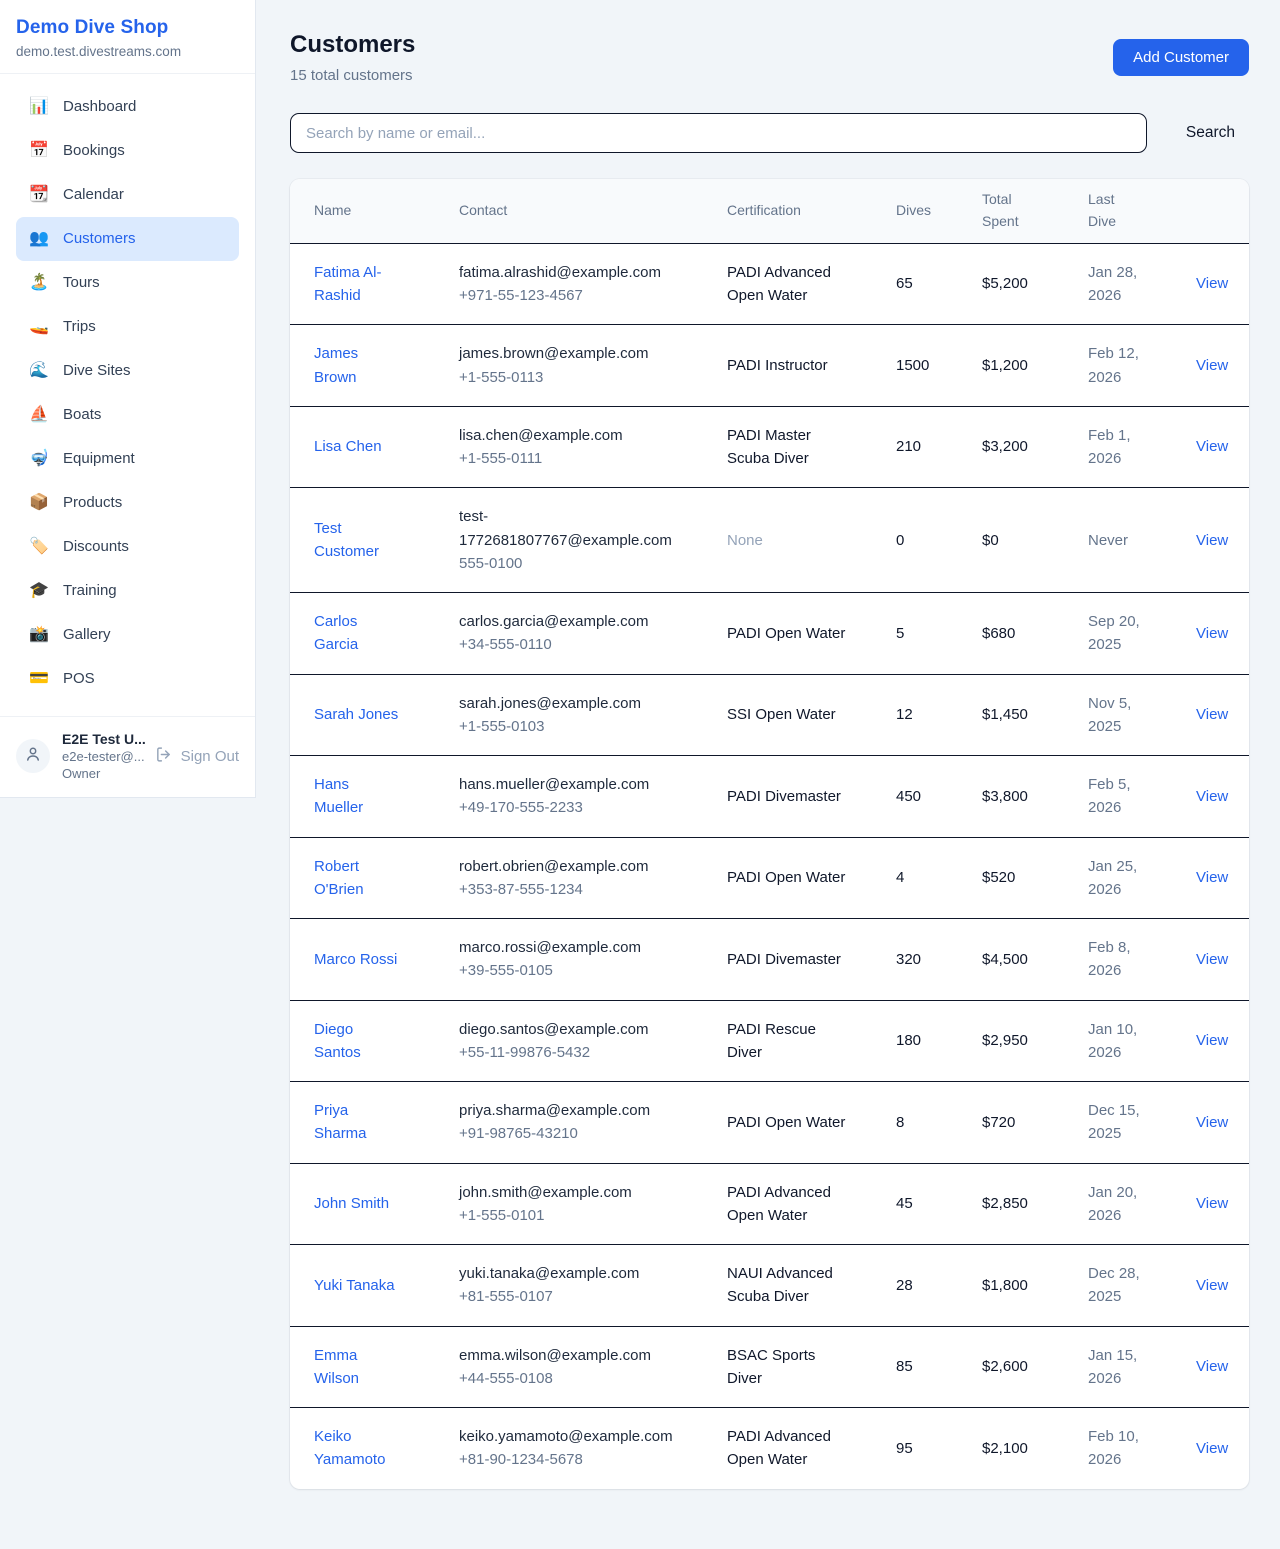  What do you see at coordinates (209, 756) in the screenshot?
I see `sign-out-label: Sign Out` at bounding box center [209, 756].